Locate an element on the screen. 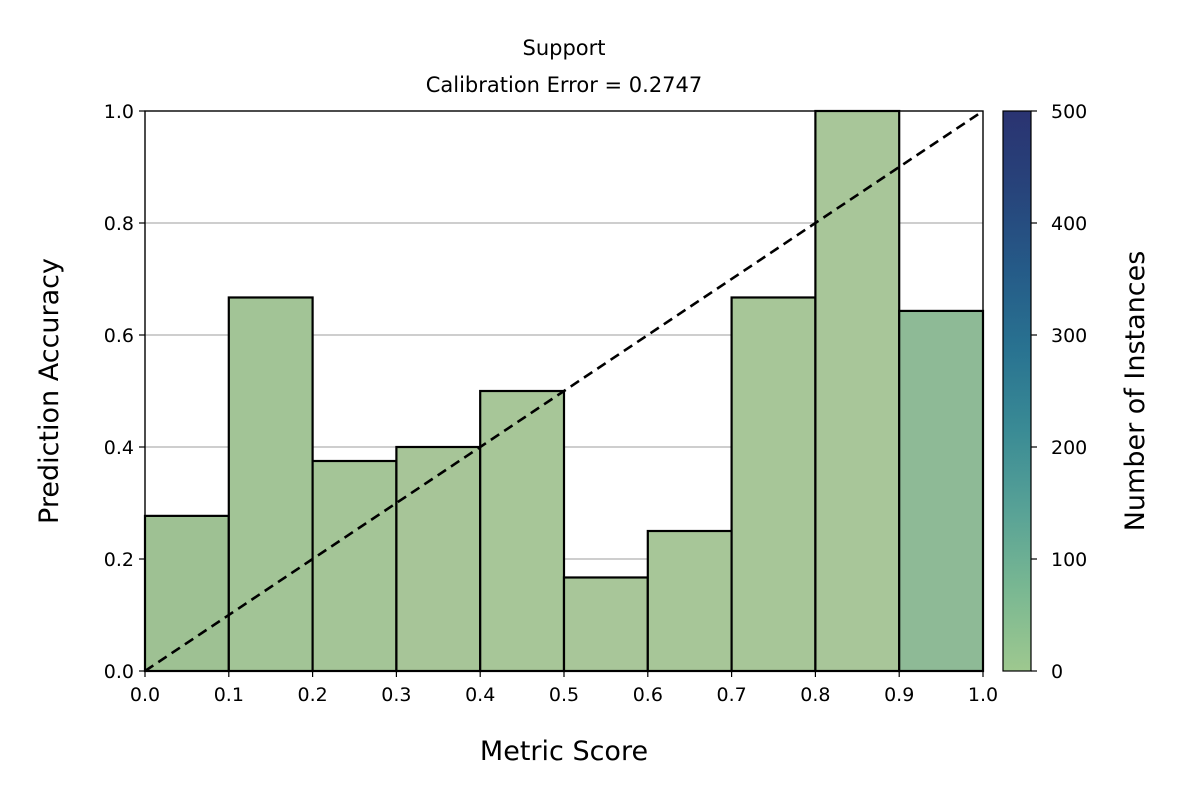 This screenshot has width=1200, height=800. colorbar-tick-label: 400 is located at coordinates (1069, 224).